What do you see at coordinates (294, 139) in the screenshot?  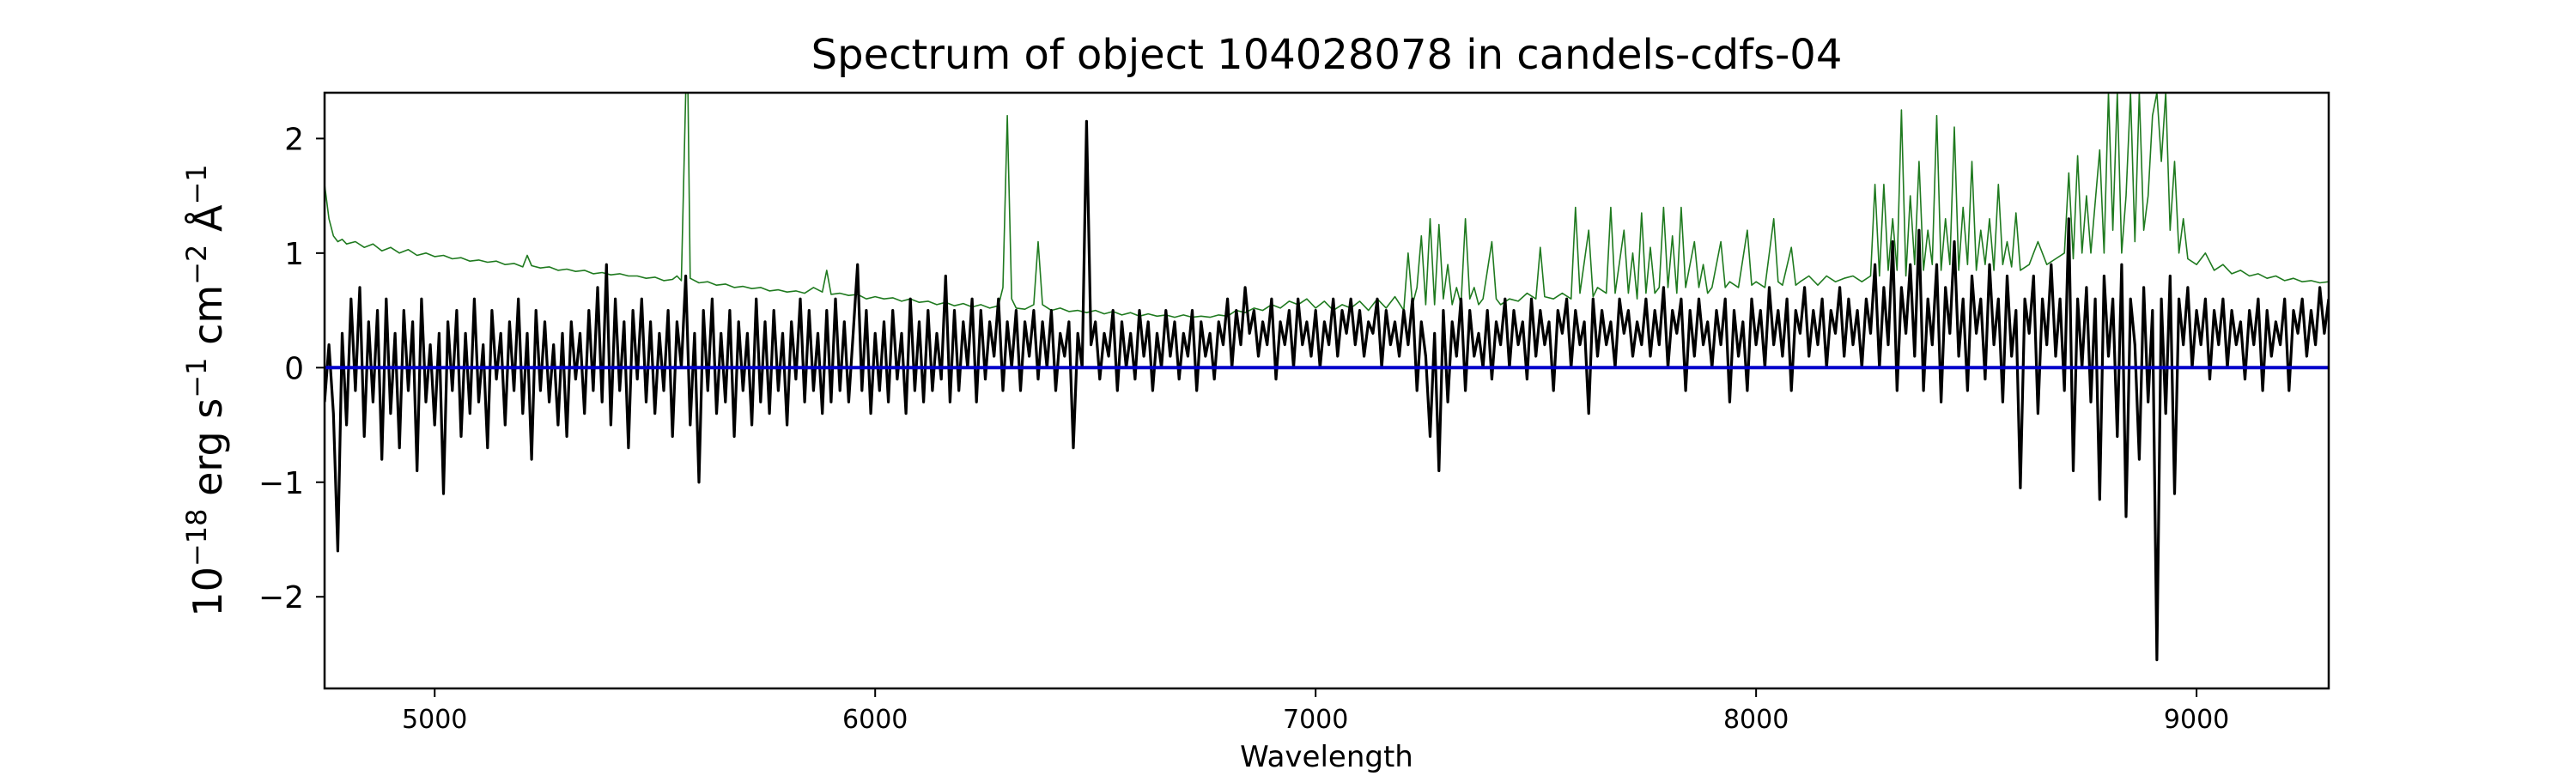 I see `y-tick-label: 2` at bounding box center [294, 139].